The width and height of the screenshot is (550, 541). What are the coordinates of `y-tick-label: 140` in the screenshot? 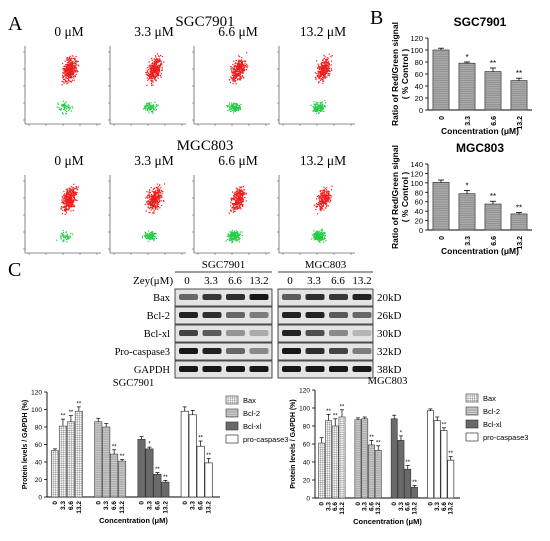 It's located at (416, 164).